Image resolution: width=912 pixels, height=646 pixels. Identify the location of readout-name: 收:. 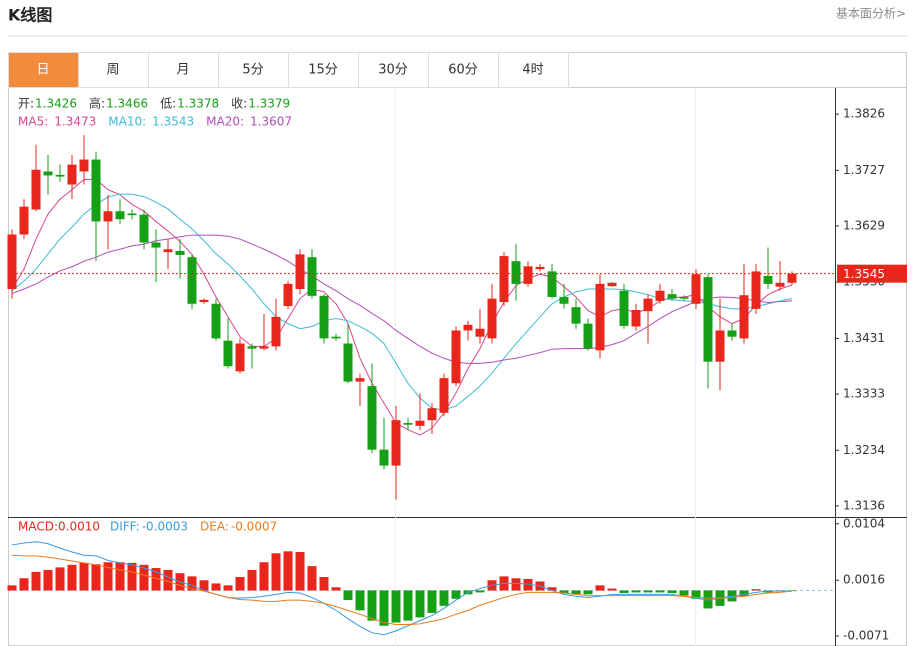
(239, 104).